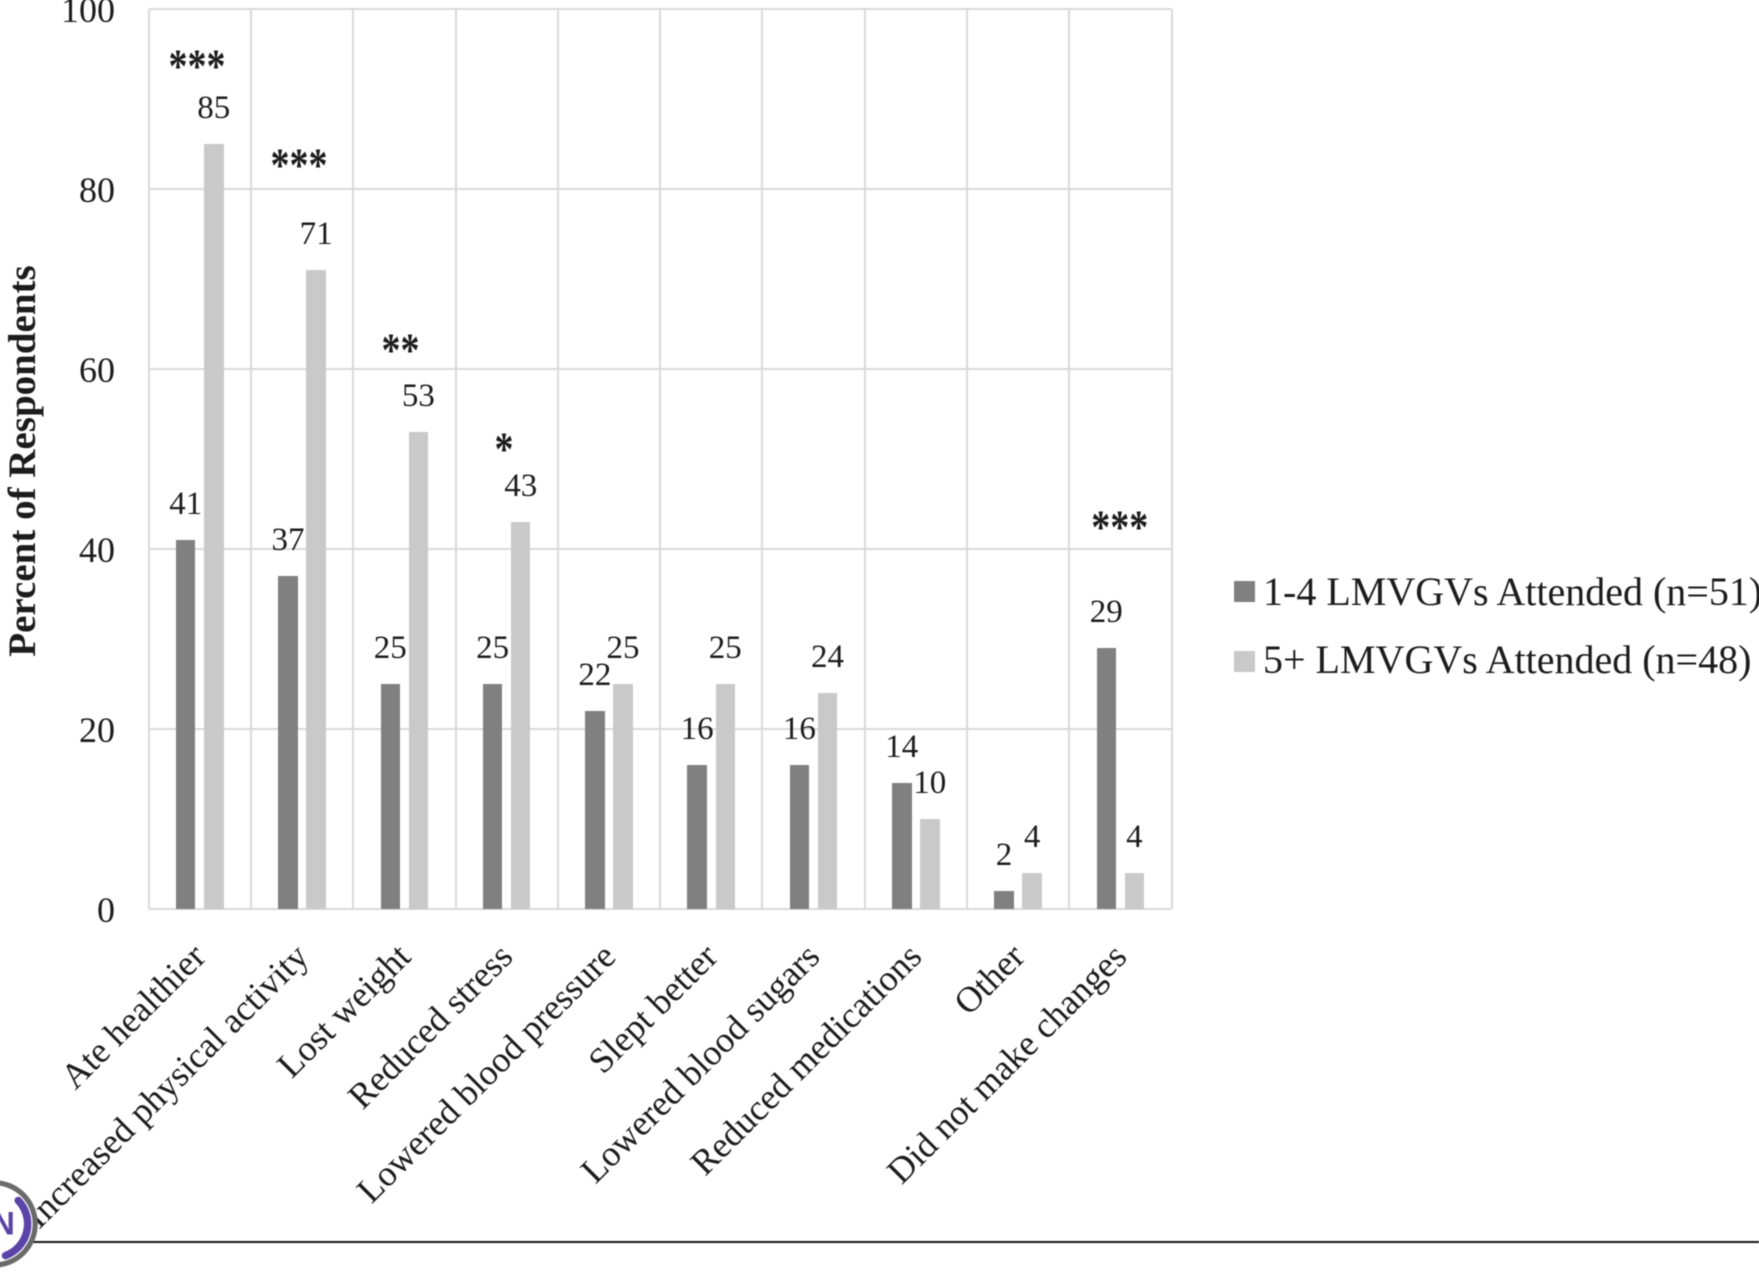 The height and width of the screenshot is (1288, 1759). What do you see at coordinates (7, 1223) in the screenshot?
I see `svg-text: N` at bounding box center [7, 1223].